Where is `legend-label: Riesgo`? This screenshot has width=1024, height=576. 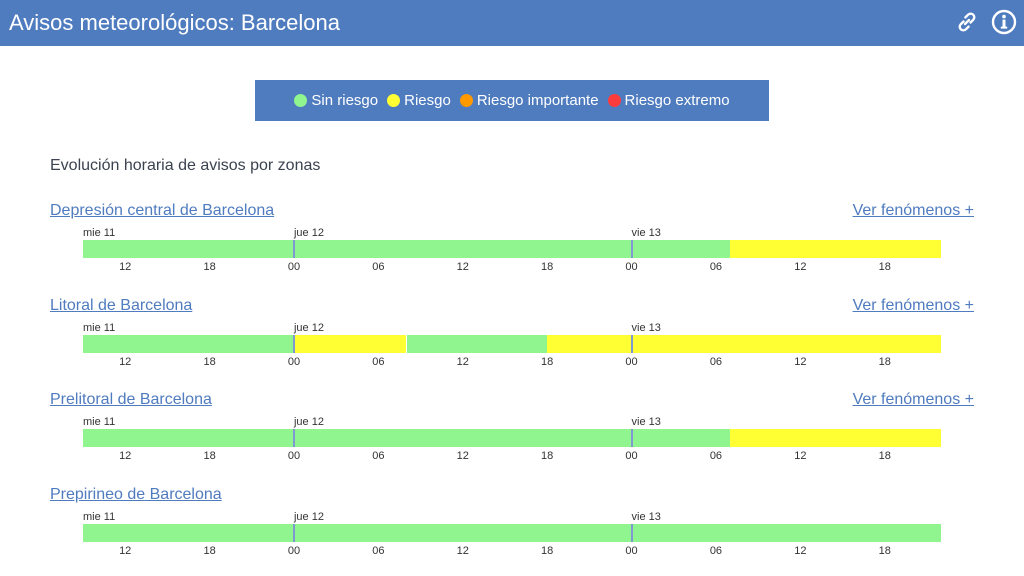 legend-label: Riesgo is located at coordinates (427, 100).